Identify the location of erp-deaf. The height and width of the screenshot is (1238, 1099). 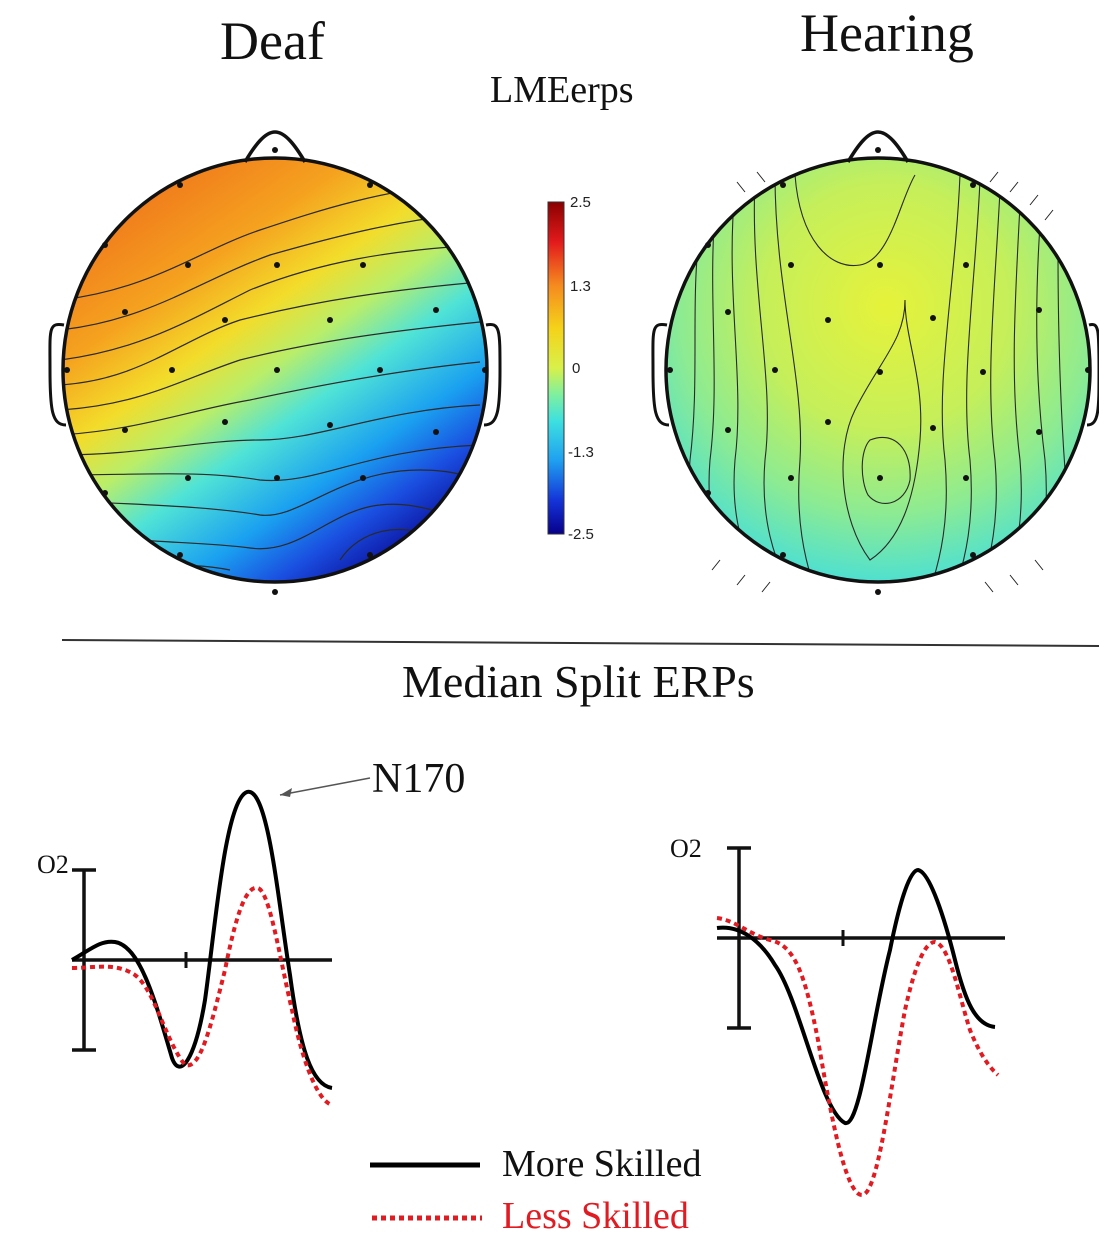
(221, 942).